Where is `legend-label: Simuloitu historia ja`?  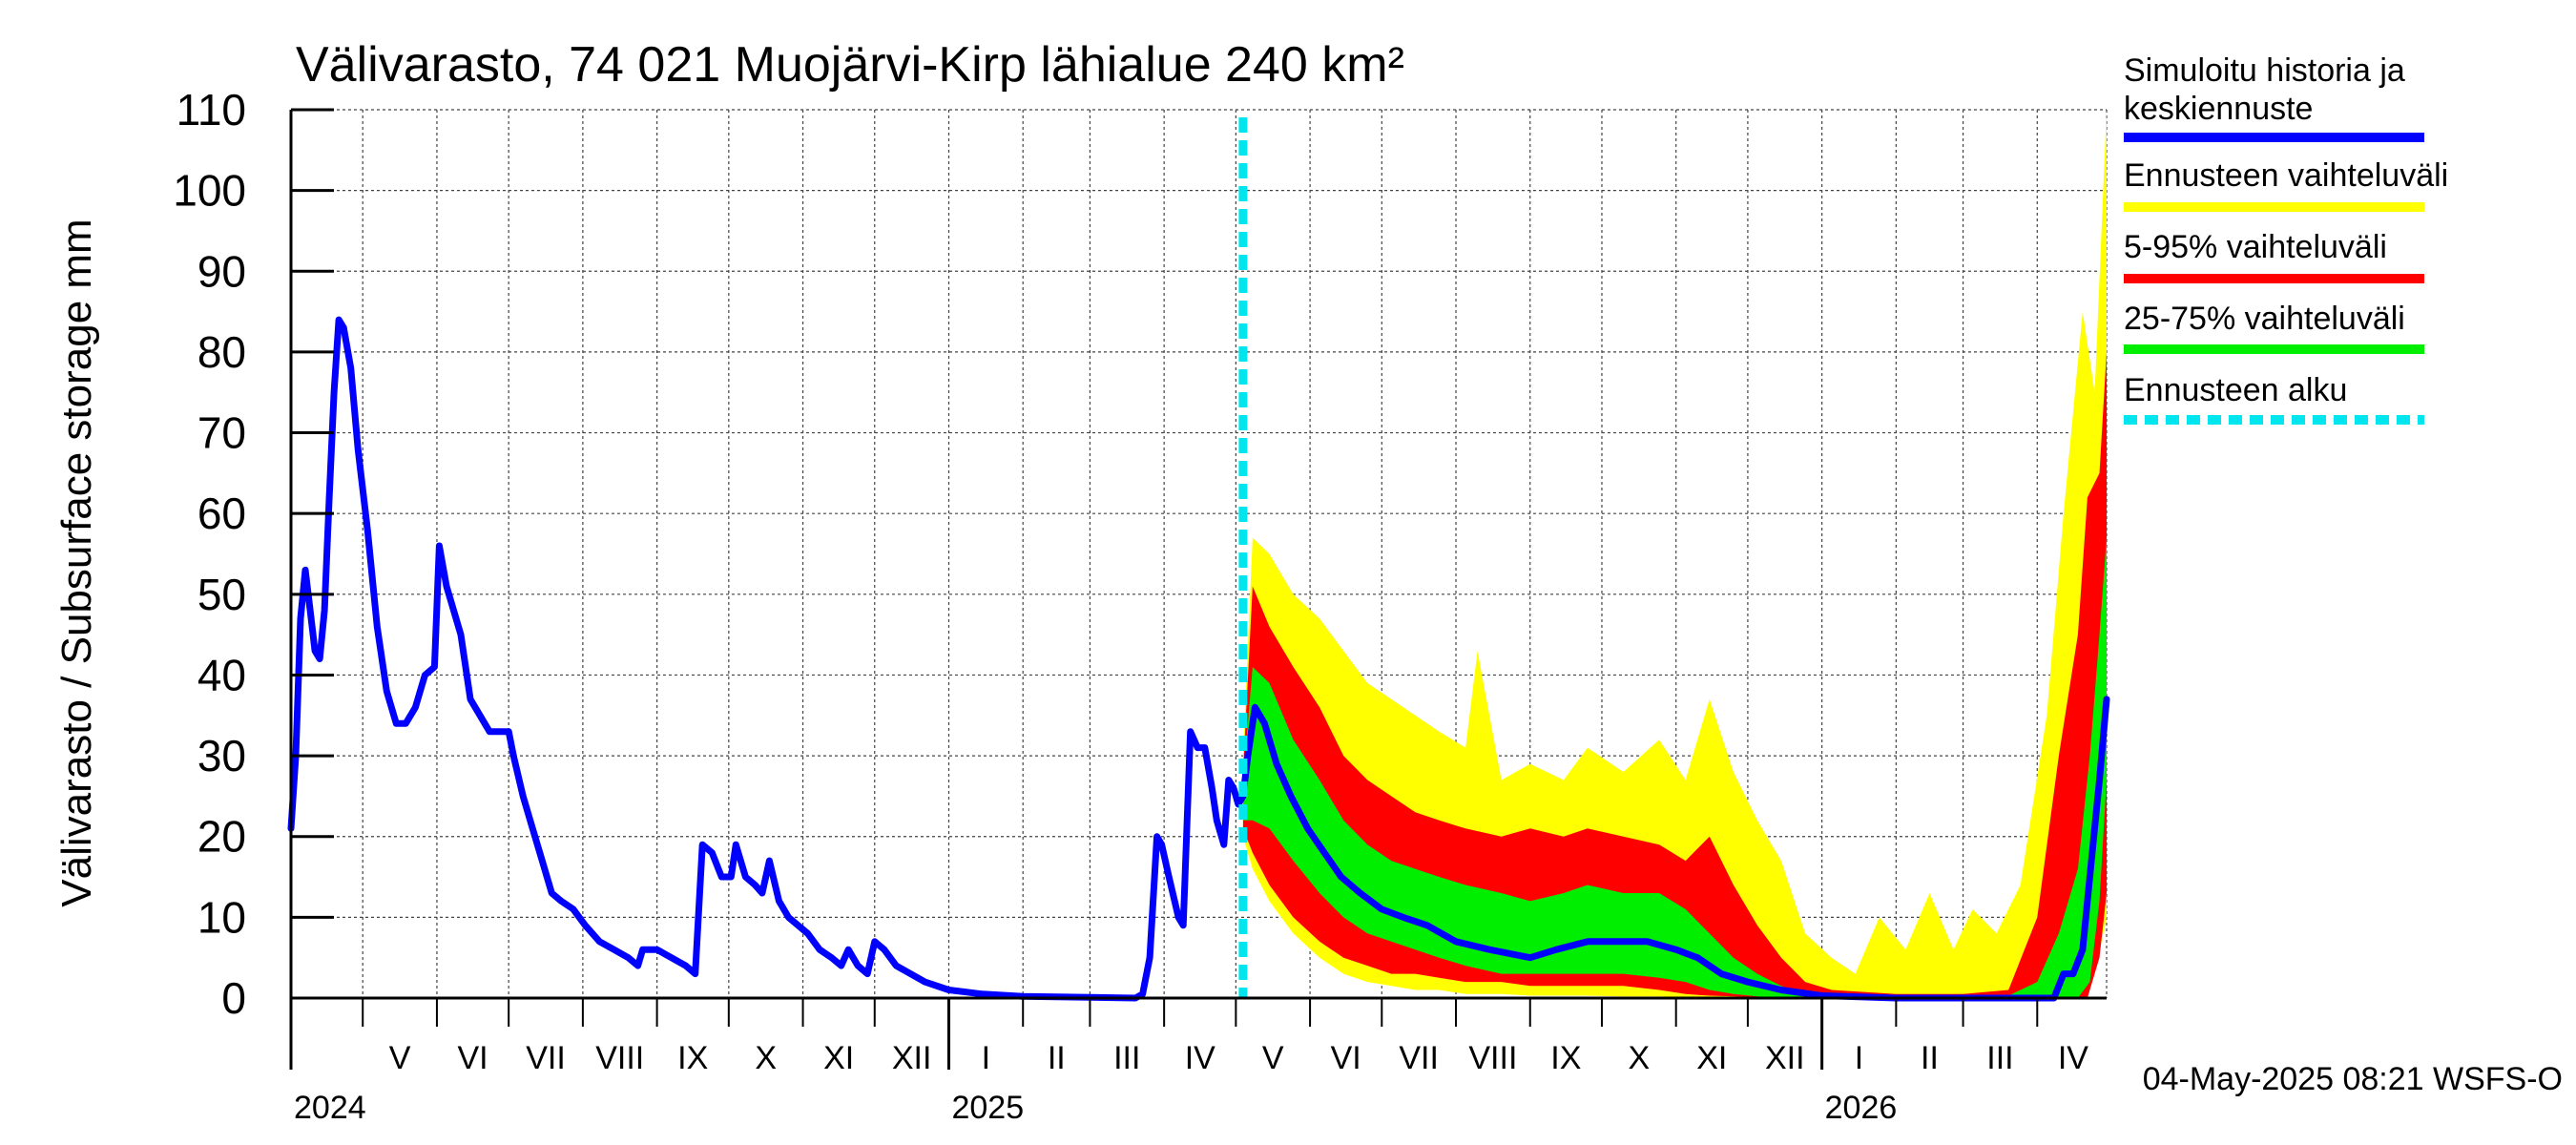
legend-label: Simuloitu historia ja is located at coordinates (2264, 70).